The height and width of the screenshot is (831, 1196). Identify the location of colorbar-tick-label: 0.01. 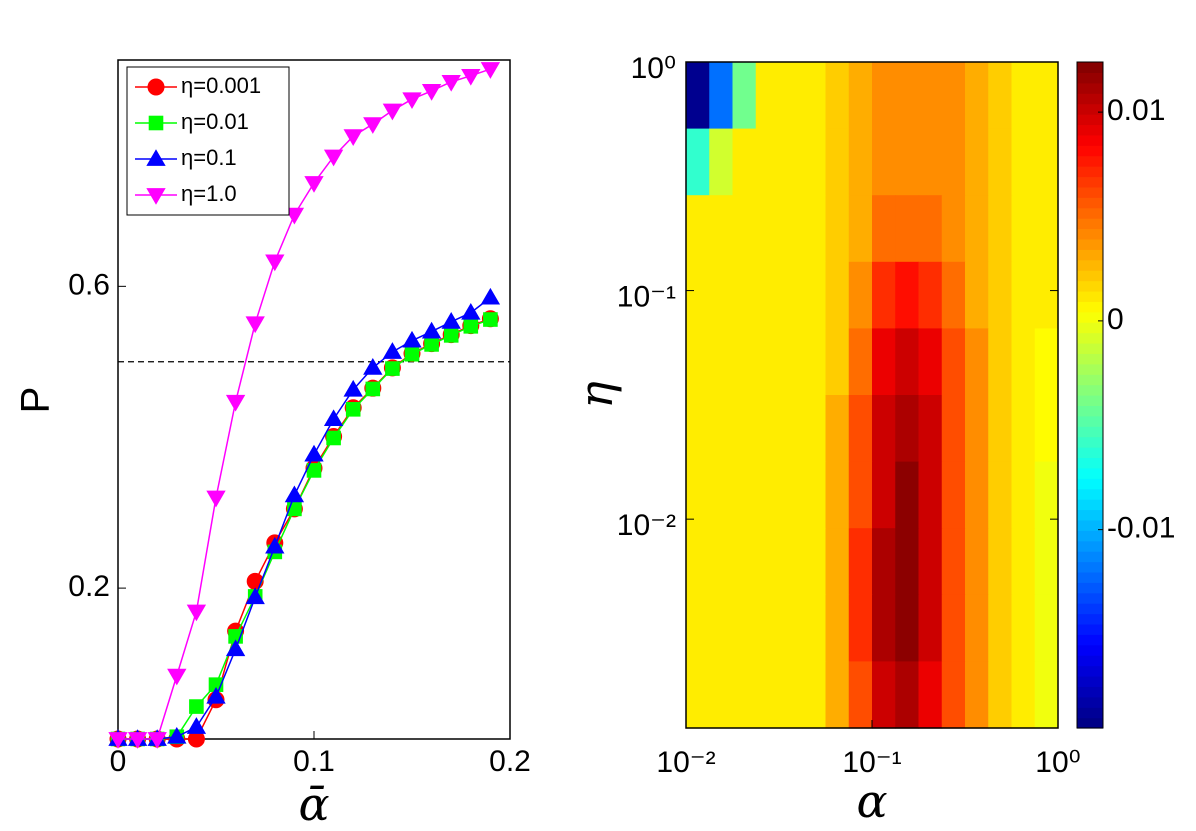
(1136, 110).